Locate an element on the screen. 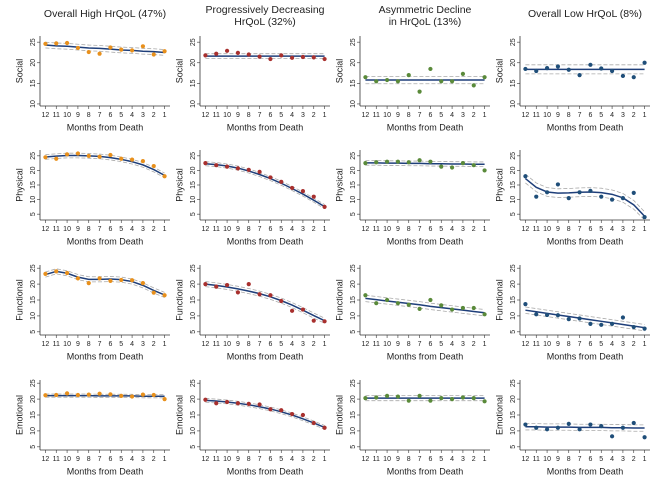  column-title: Overall Low HrQoL (8%) is located at coordinates (585, 14).